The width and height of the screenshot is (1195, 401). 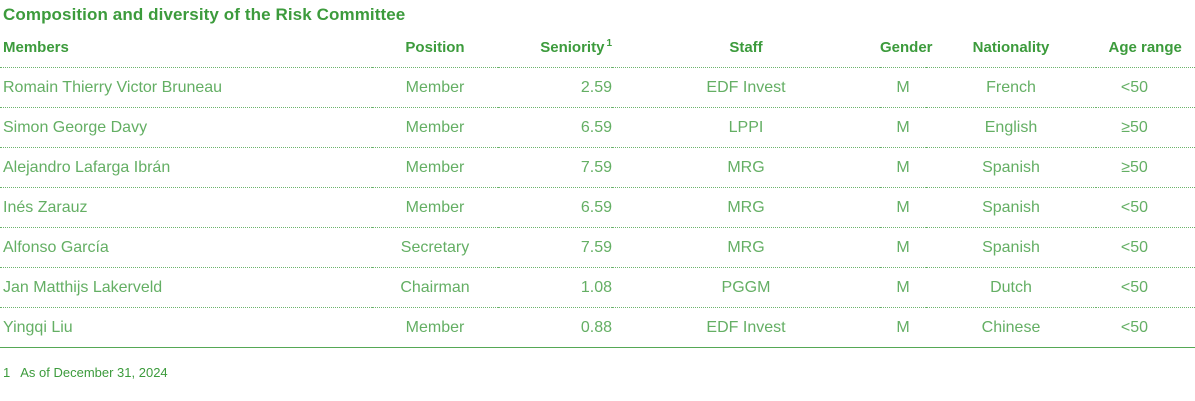 What do you see at coordinates (746, 287) in the screenshot?
I see `cell-staff: PGGM` at bounding box center [746, 287].